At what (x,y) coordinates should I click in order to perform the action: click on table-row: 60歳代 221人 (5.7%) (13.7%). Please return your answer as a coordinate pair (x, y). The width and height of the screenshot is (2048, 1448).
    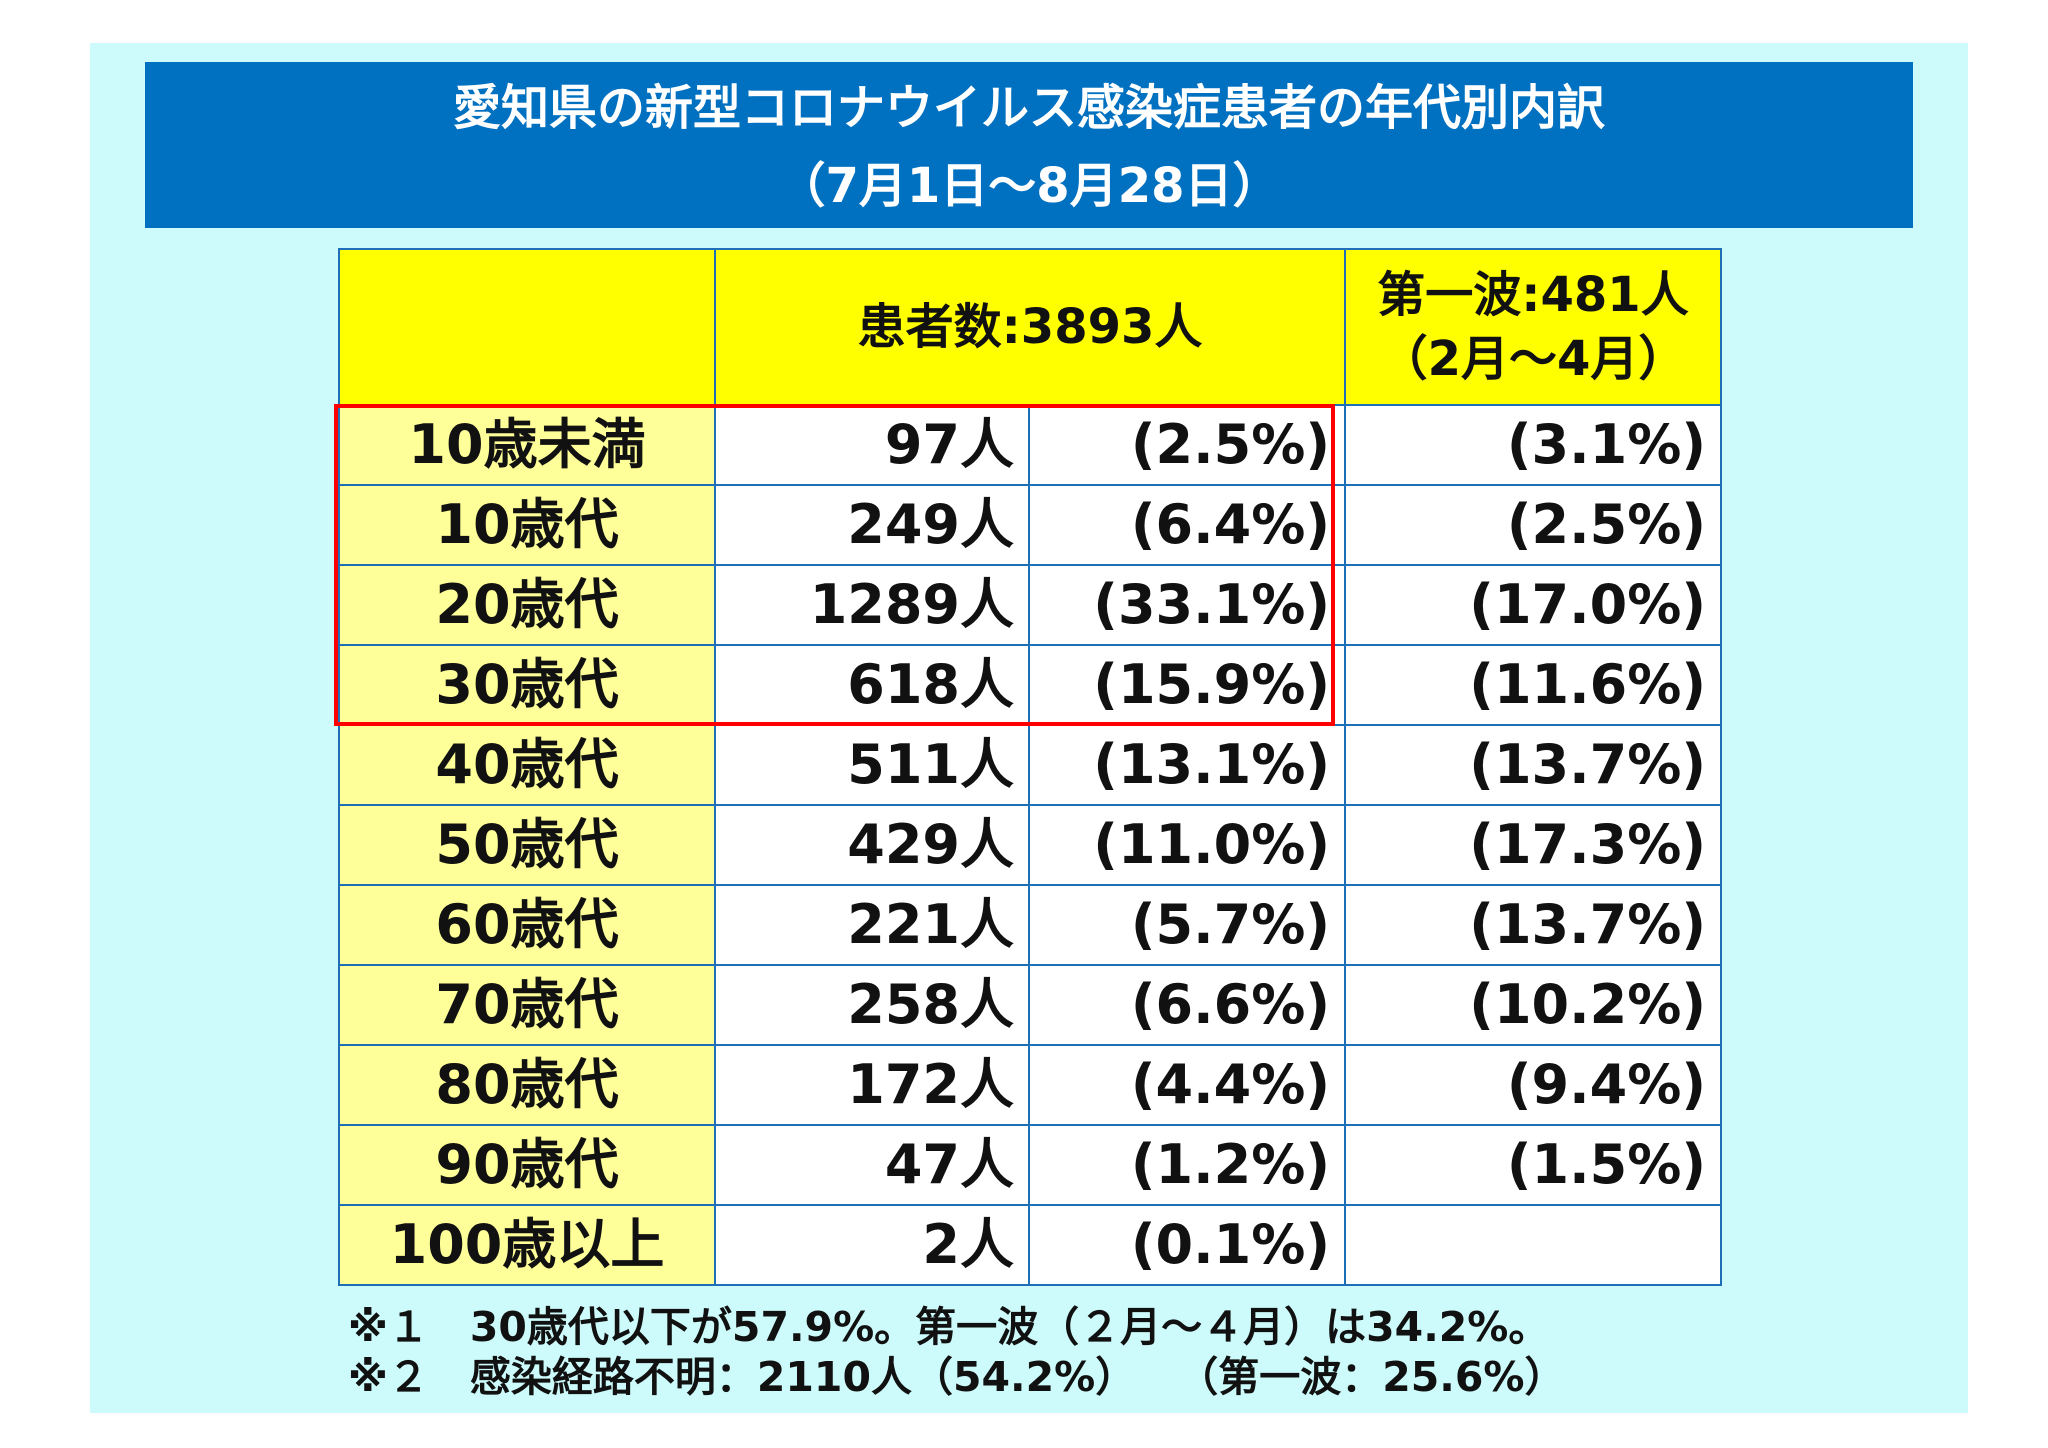
    Looking at the image, I should click on (1030, 925).